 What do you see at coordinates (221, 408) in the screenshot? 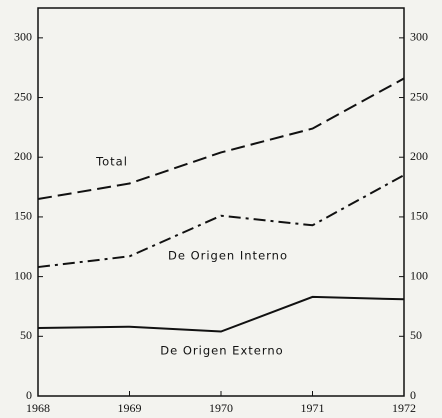
I see `x-tick-label: 1970` at bounding box center [221, 408].